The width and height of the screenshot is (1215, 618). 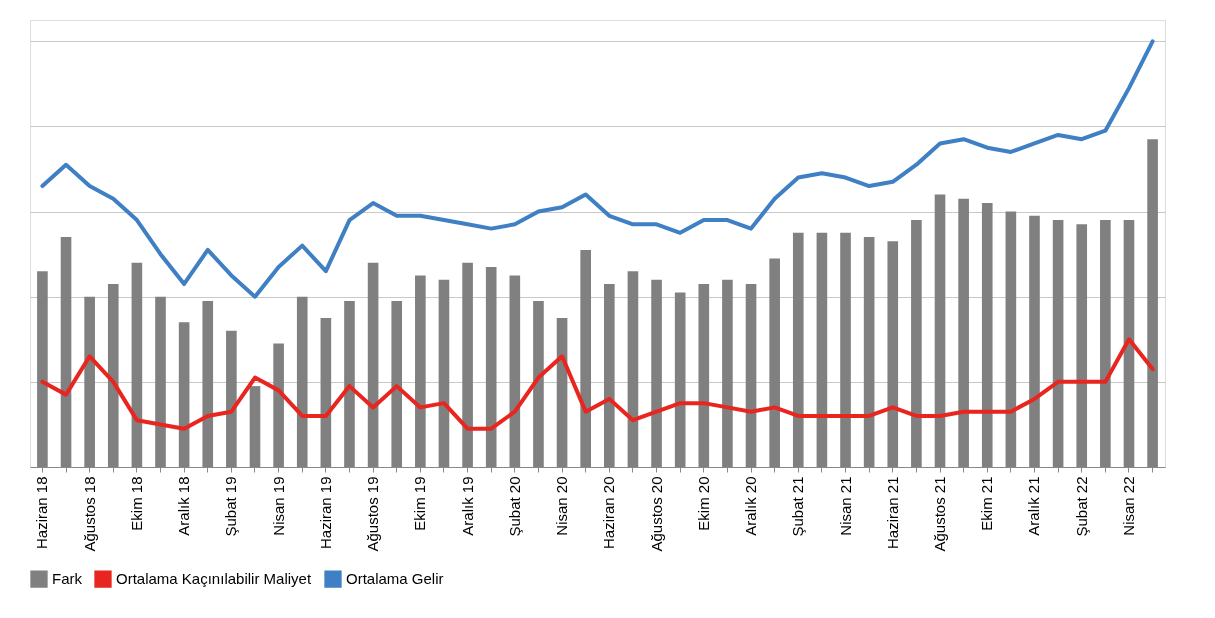 I want to click on x-tick-label: Haziran 19, so click(x=325, y=513).